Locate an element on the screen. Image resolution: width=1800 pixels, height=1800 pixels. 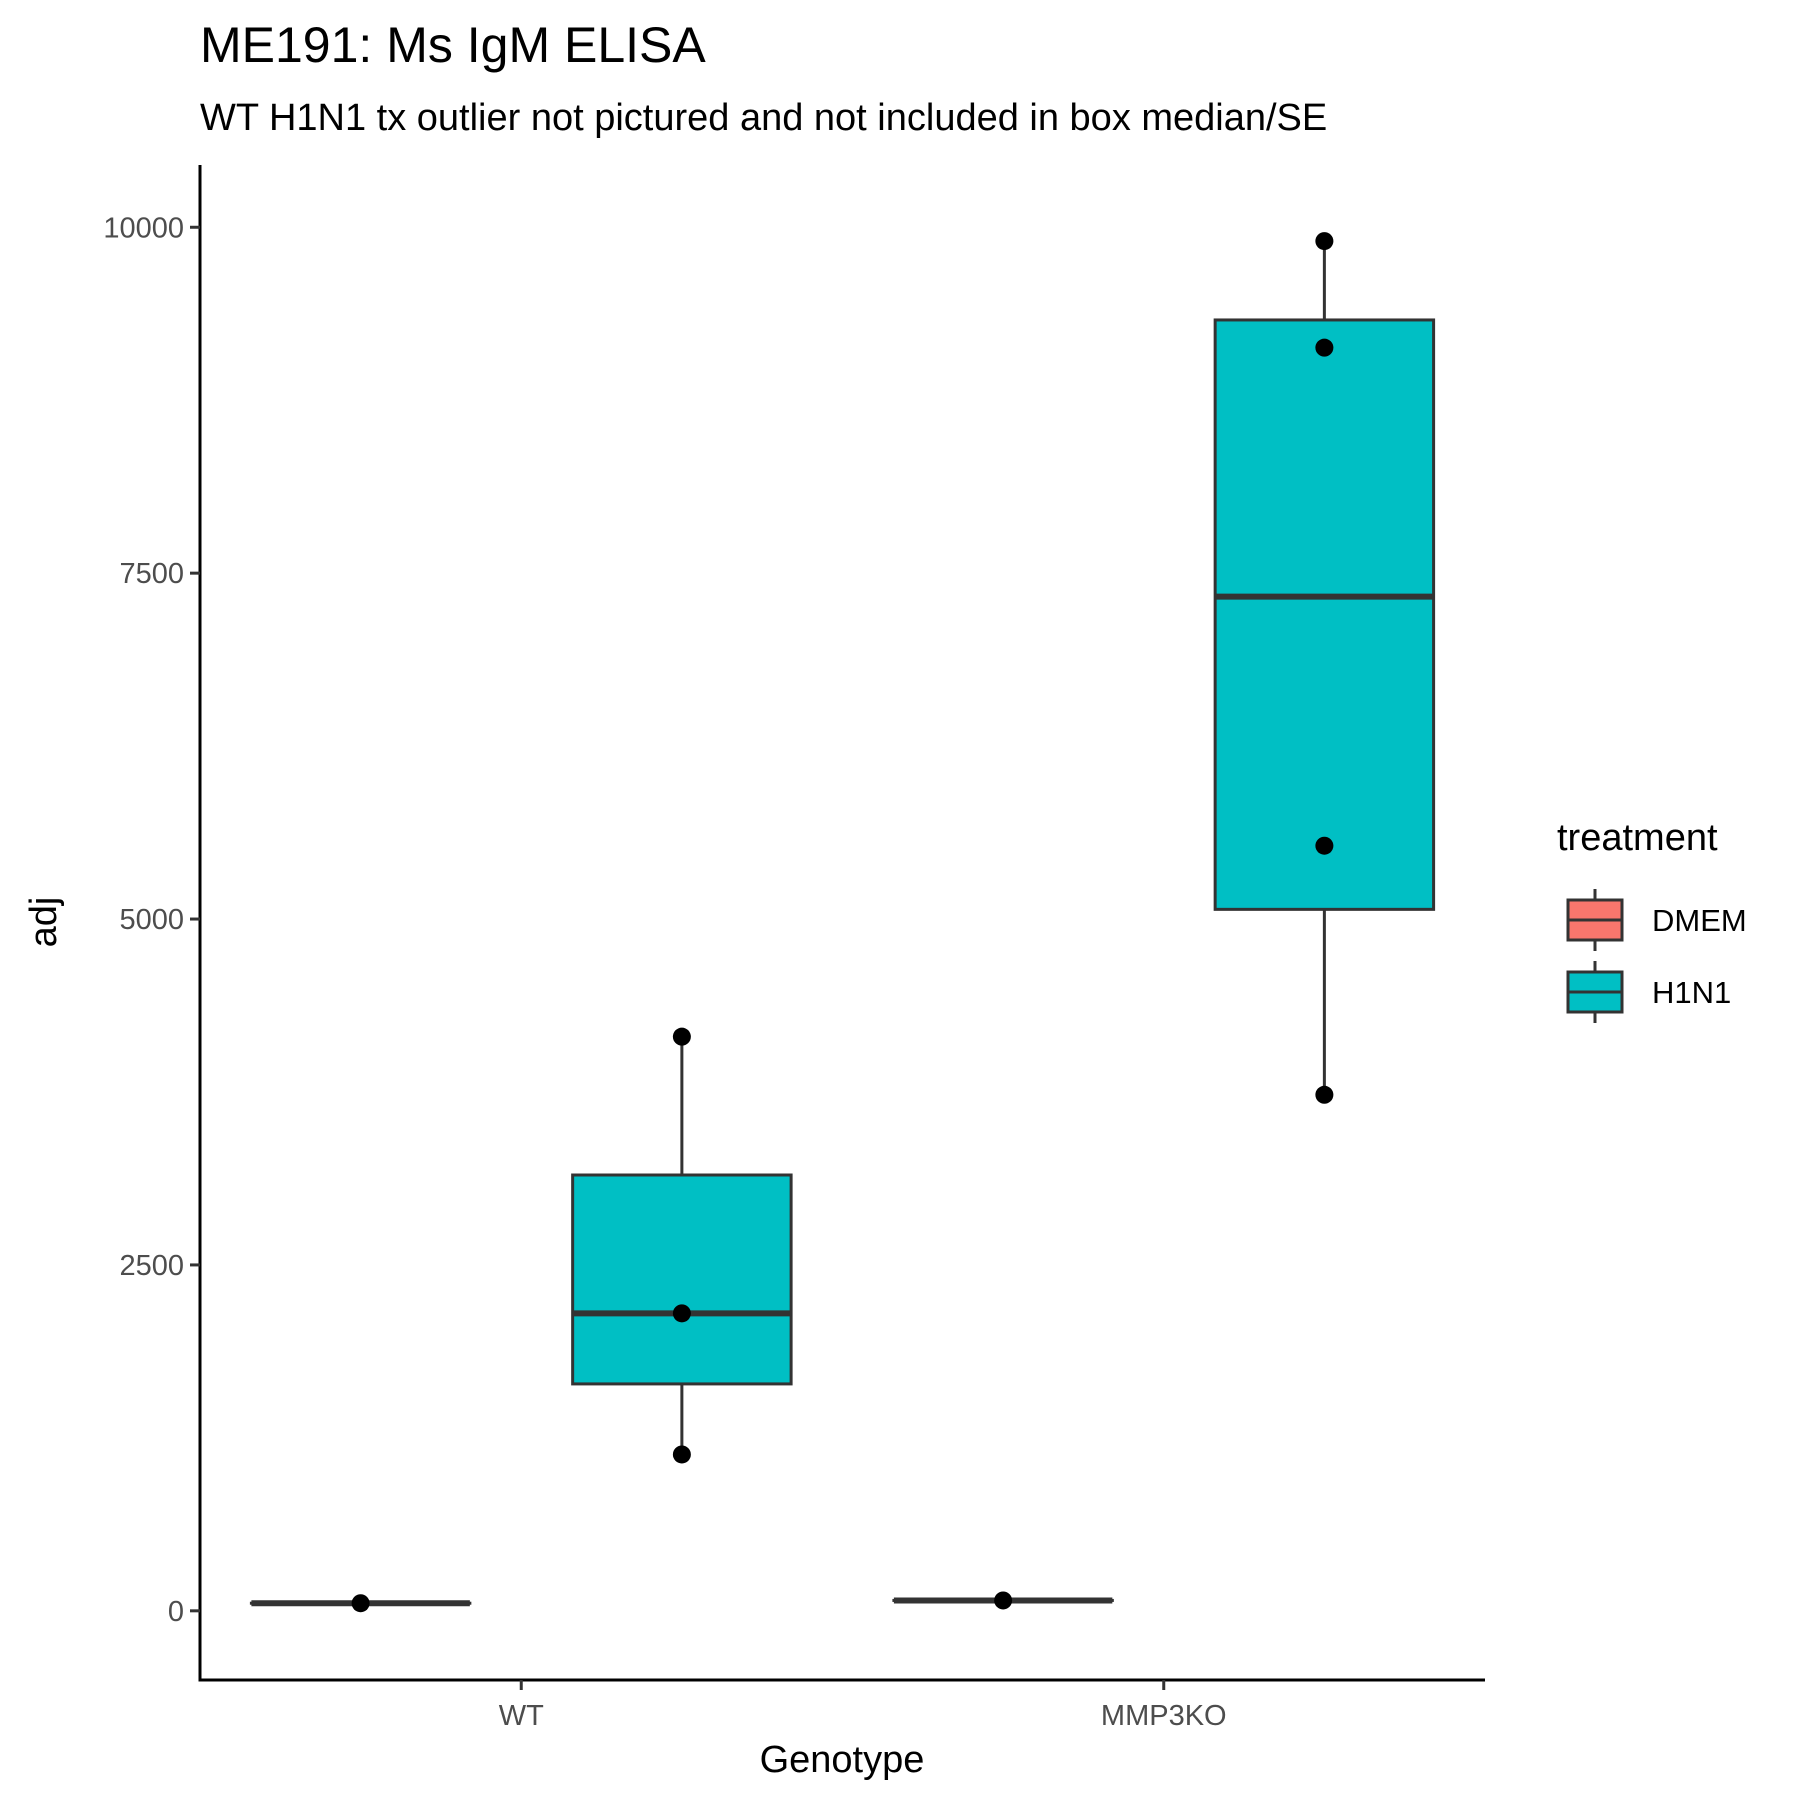
y-tick-label: 5000 is located at coordinates (151, 920).